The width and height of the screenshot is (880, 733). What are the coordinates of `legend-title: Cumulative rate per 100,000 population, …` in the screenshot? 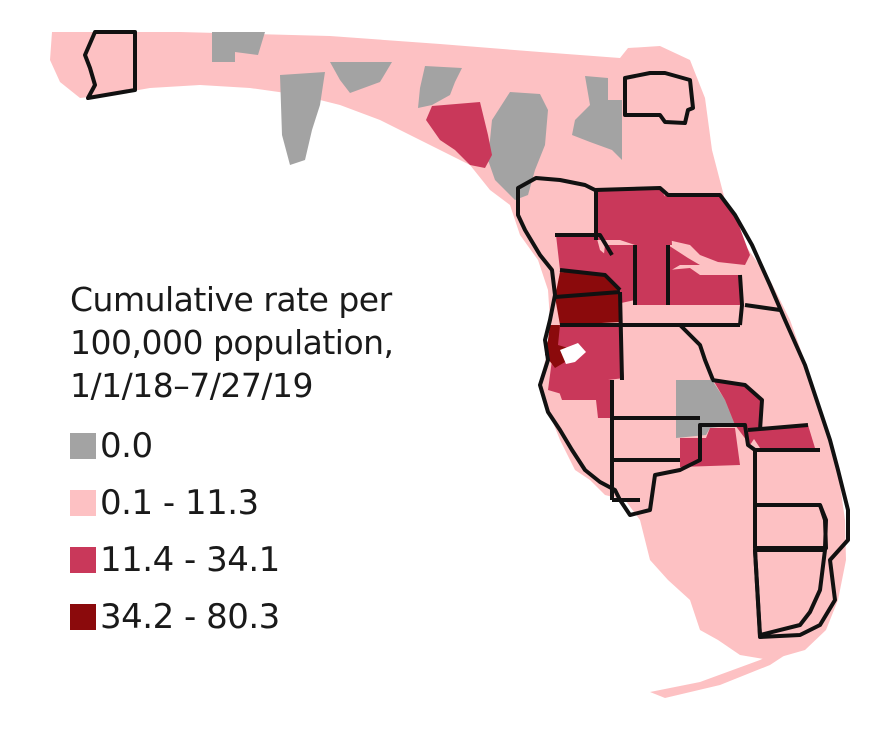 It's located at (232, 342).